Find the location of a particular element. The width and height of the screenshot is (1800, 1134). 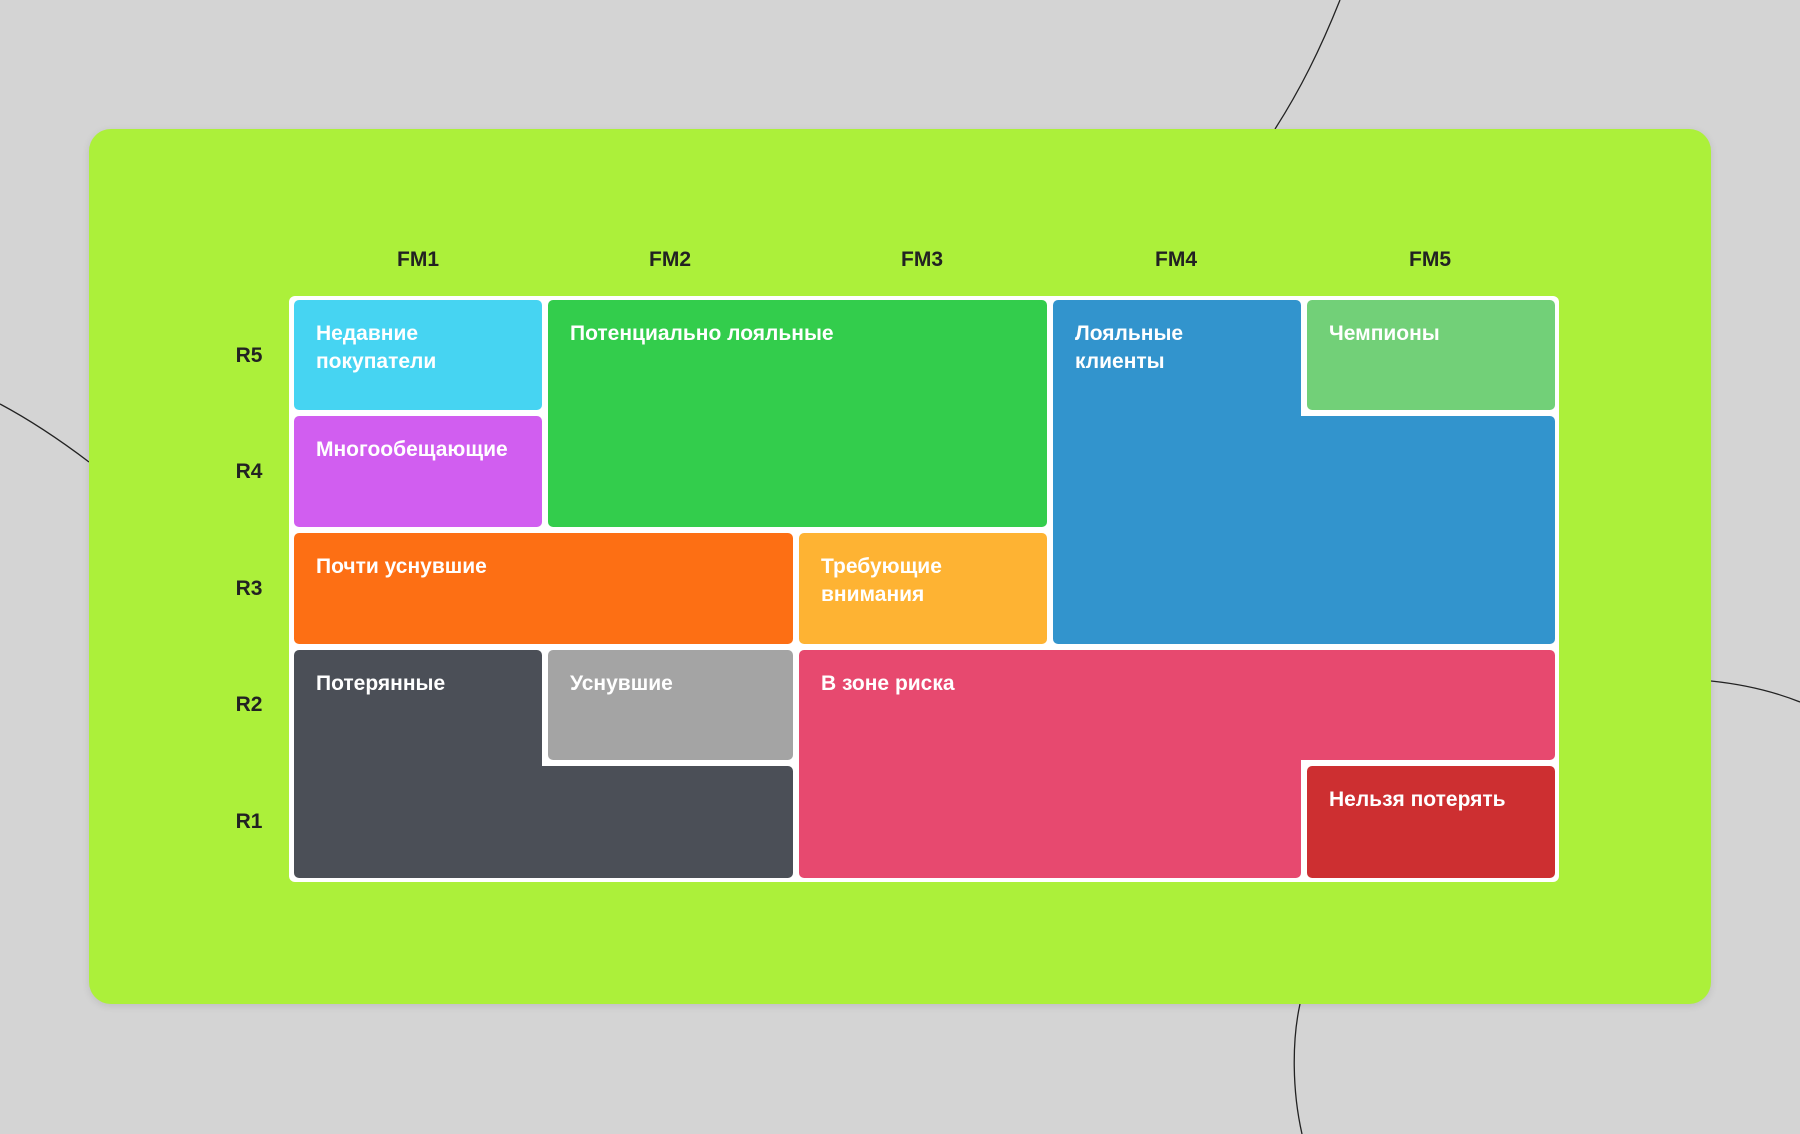

segment-label: Нельзя потерять is located at coordinates (1417, 799).